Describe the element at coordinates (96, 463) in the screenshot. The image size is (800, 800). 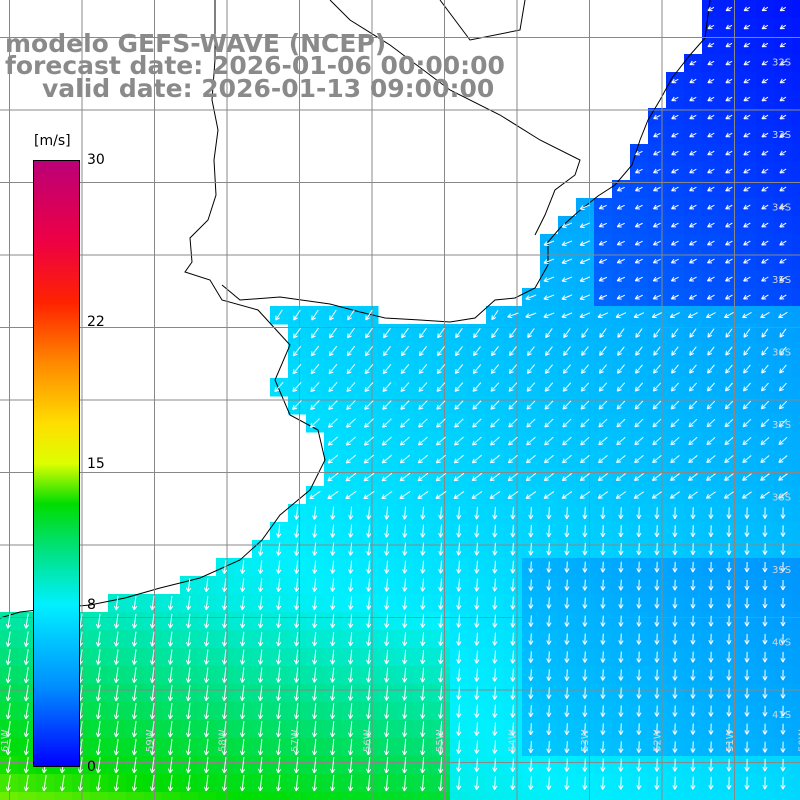
I see `colorbar-tick-label: 15` at that location.